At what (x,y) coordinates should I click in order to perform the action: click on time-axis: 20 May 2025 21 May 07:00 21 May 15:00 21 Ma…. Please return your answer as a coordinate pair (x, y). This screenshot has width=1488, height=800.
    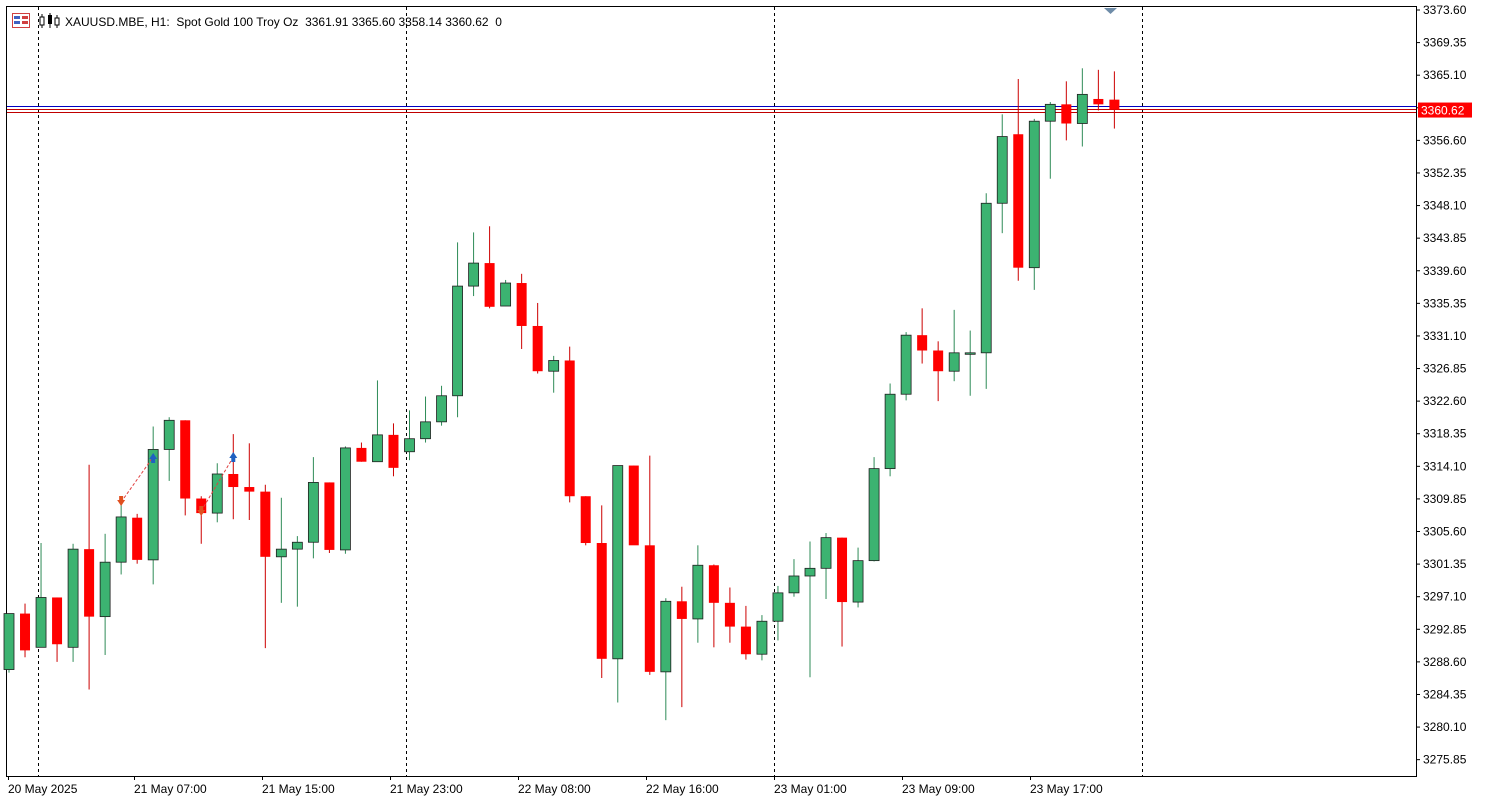
    Looking at the image, I should click on (555, 786).